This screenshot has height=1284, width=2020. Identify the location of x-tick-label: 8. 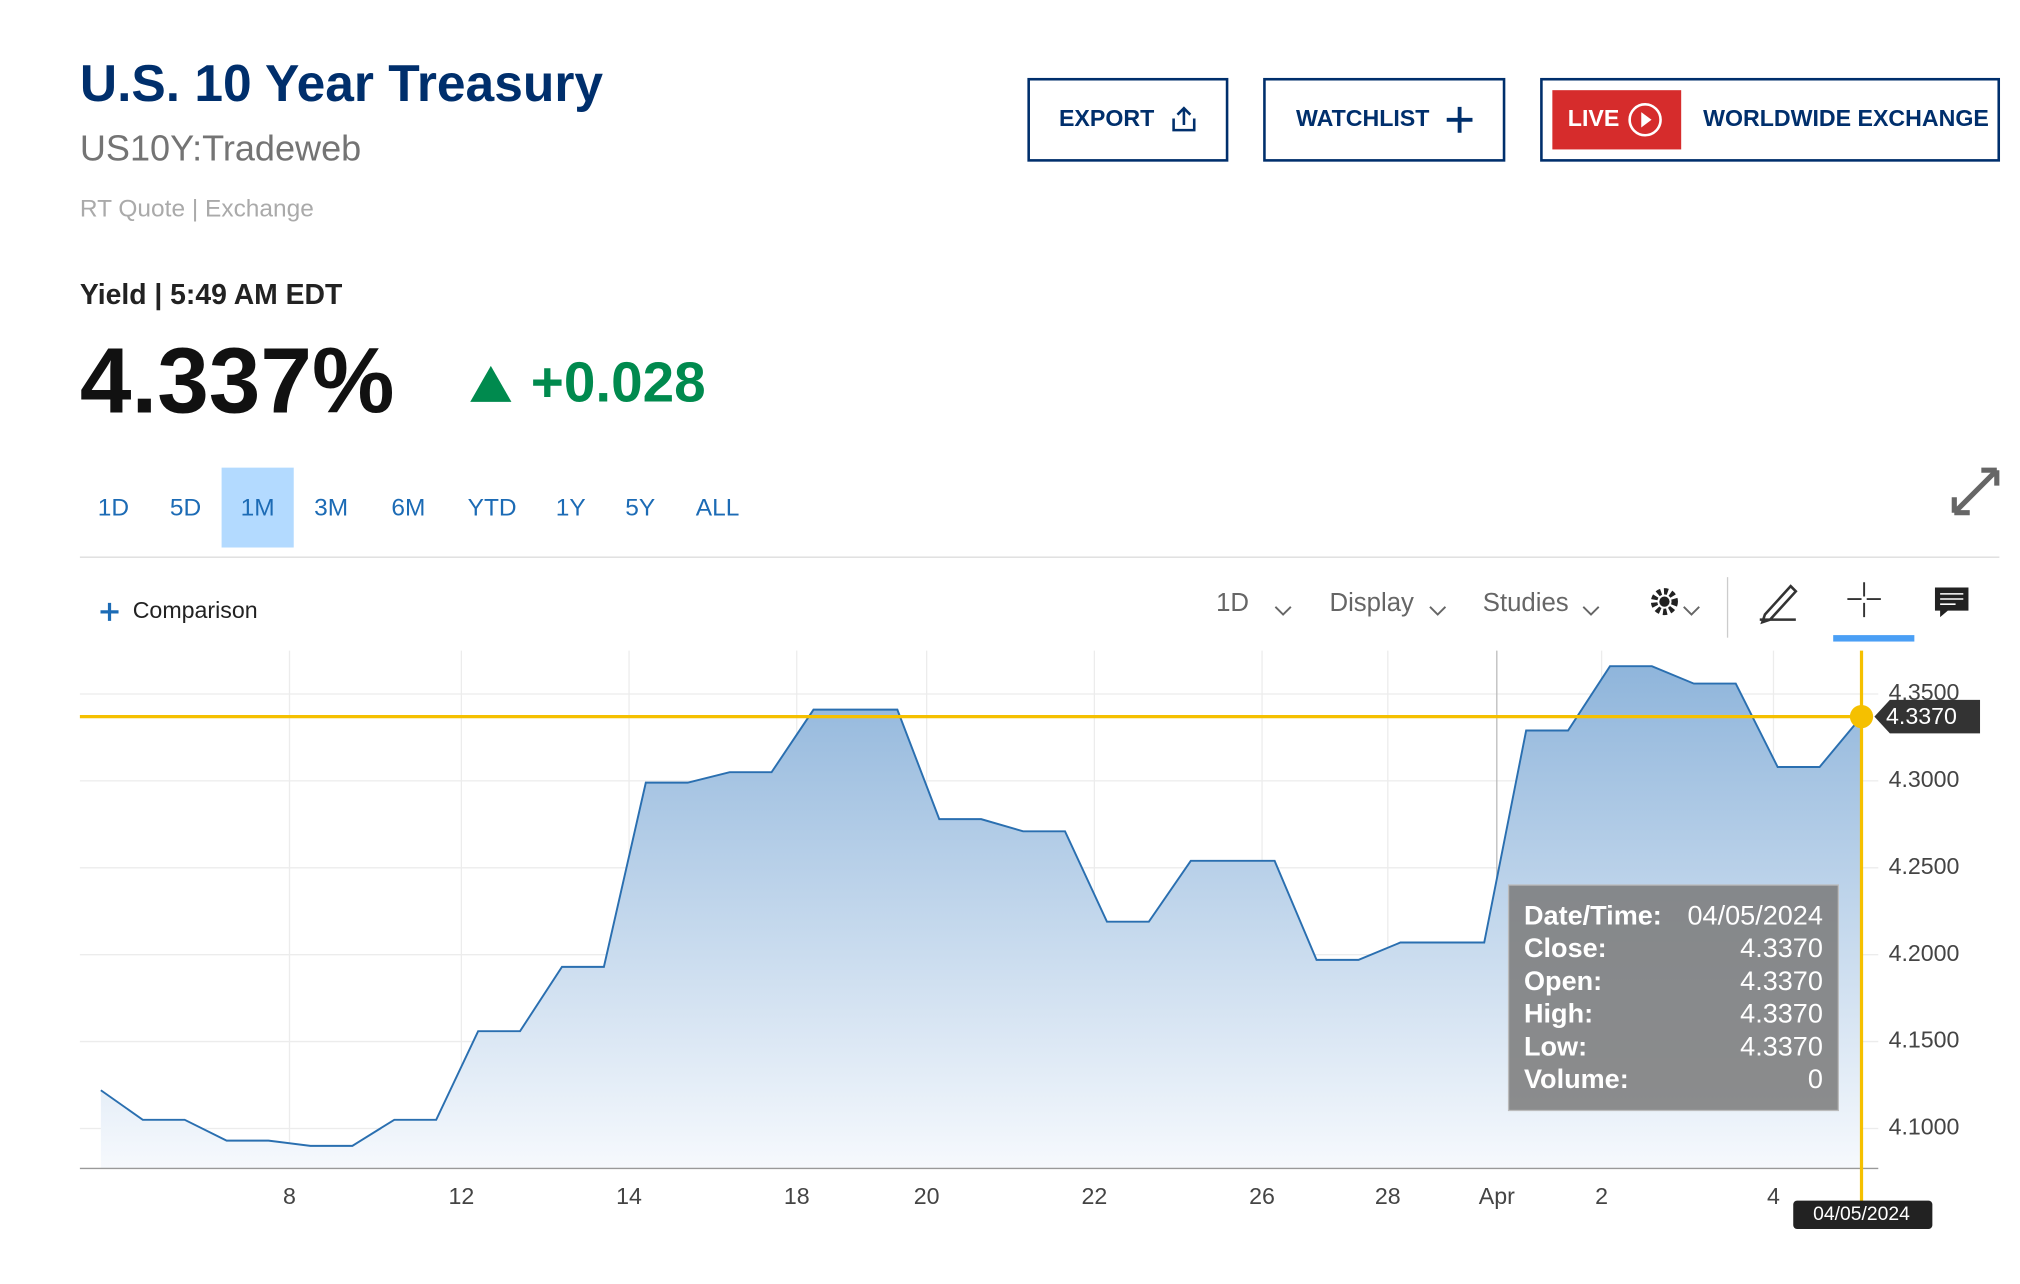
(289, 1196).